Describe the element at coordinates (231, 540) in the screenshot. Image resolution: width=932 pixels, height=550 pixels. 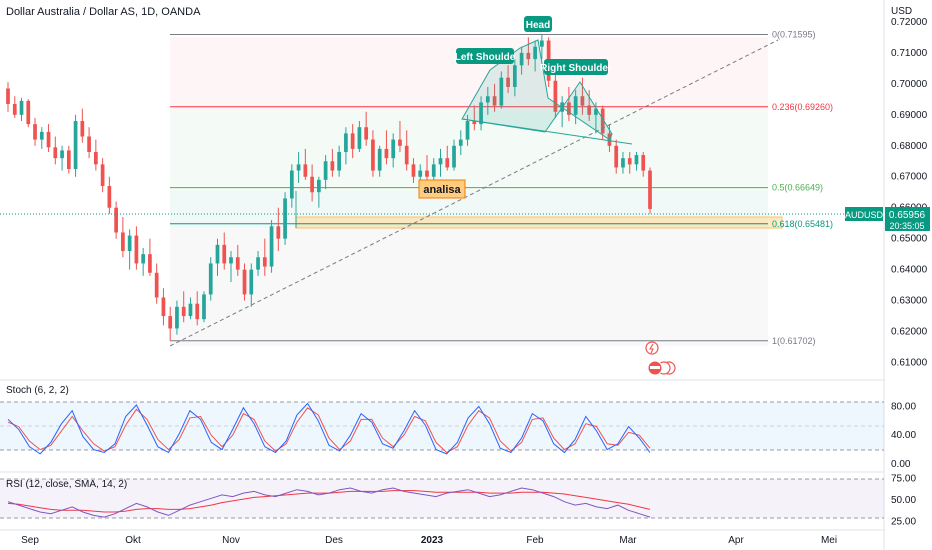
I see `time-tick: Nov` at that location.